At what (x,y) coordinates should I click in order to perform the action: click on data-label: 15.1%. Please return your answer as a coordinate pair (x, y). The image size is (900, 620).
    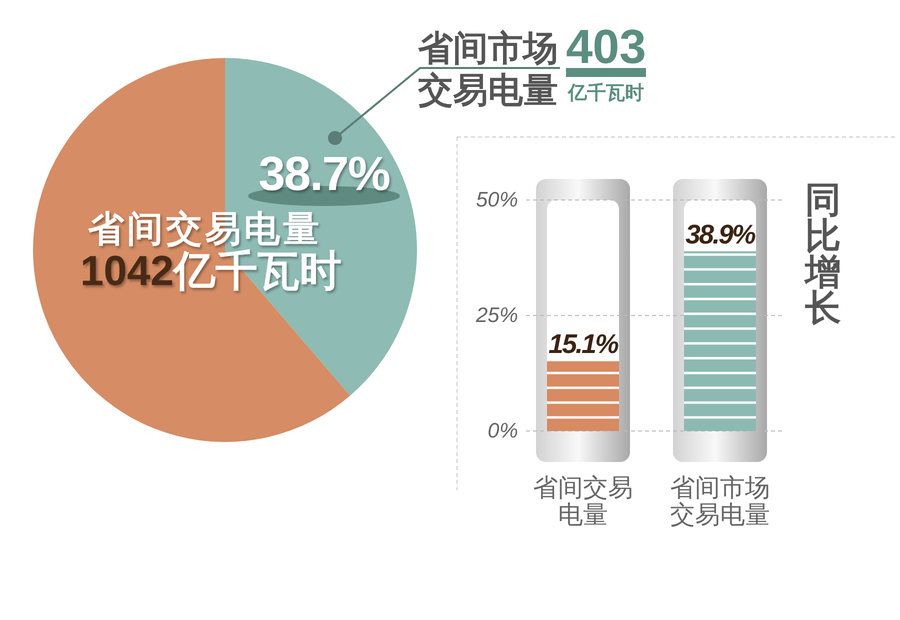
    Looking at the image, I should click on (584, 344).